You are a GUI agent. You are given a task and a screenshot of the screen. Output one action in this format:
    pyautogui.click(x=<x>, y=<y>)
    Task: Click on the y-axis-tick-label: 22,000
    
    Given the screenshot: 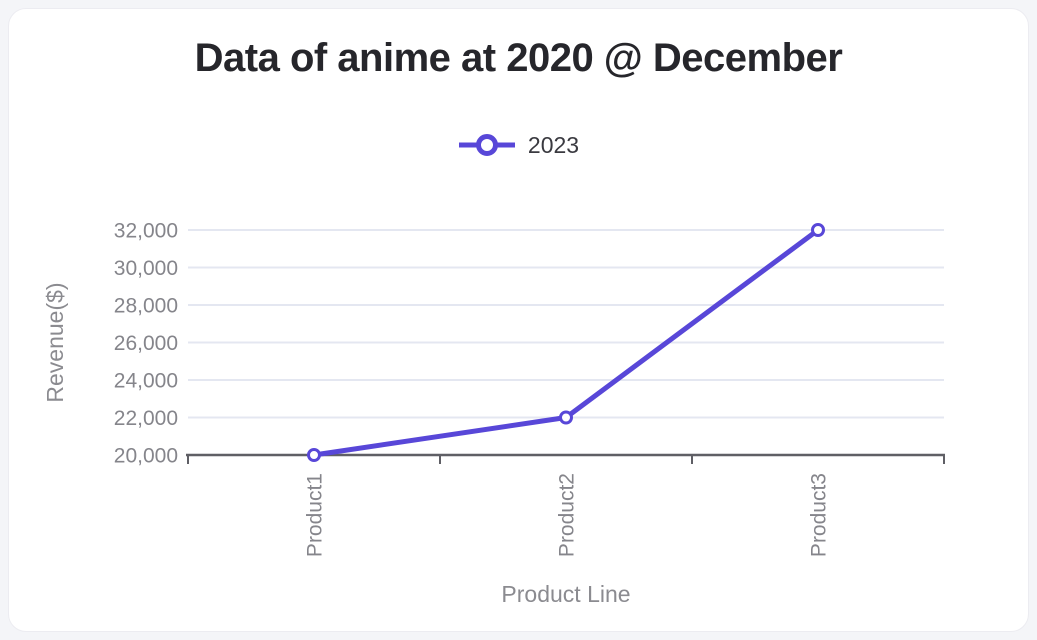 What is the action you would take?
    pyautogui.click(x=146, y=418)
    